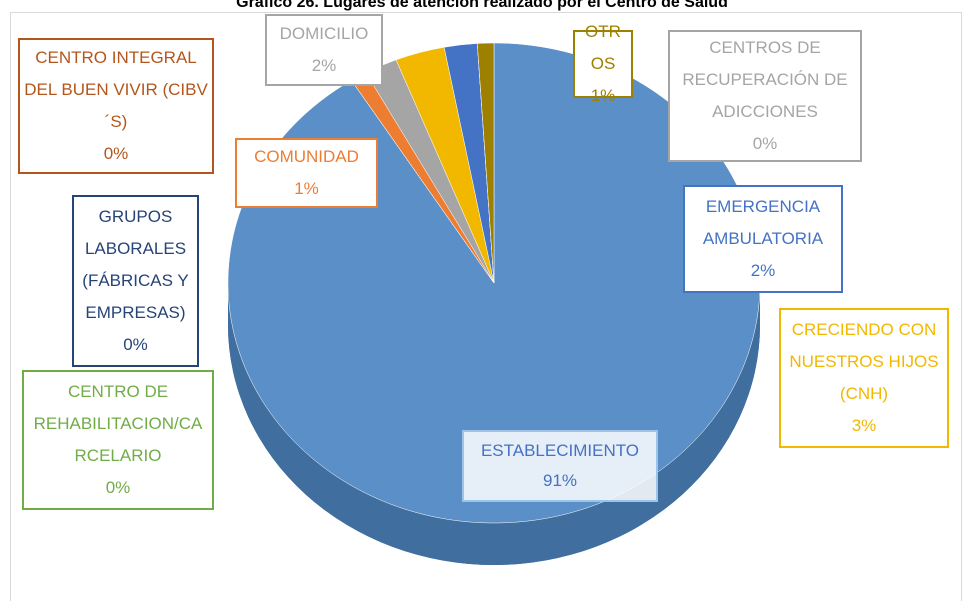  I want to click on data-label: ESTABLECIMIENTO 91%, so click(560, 466).